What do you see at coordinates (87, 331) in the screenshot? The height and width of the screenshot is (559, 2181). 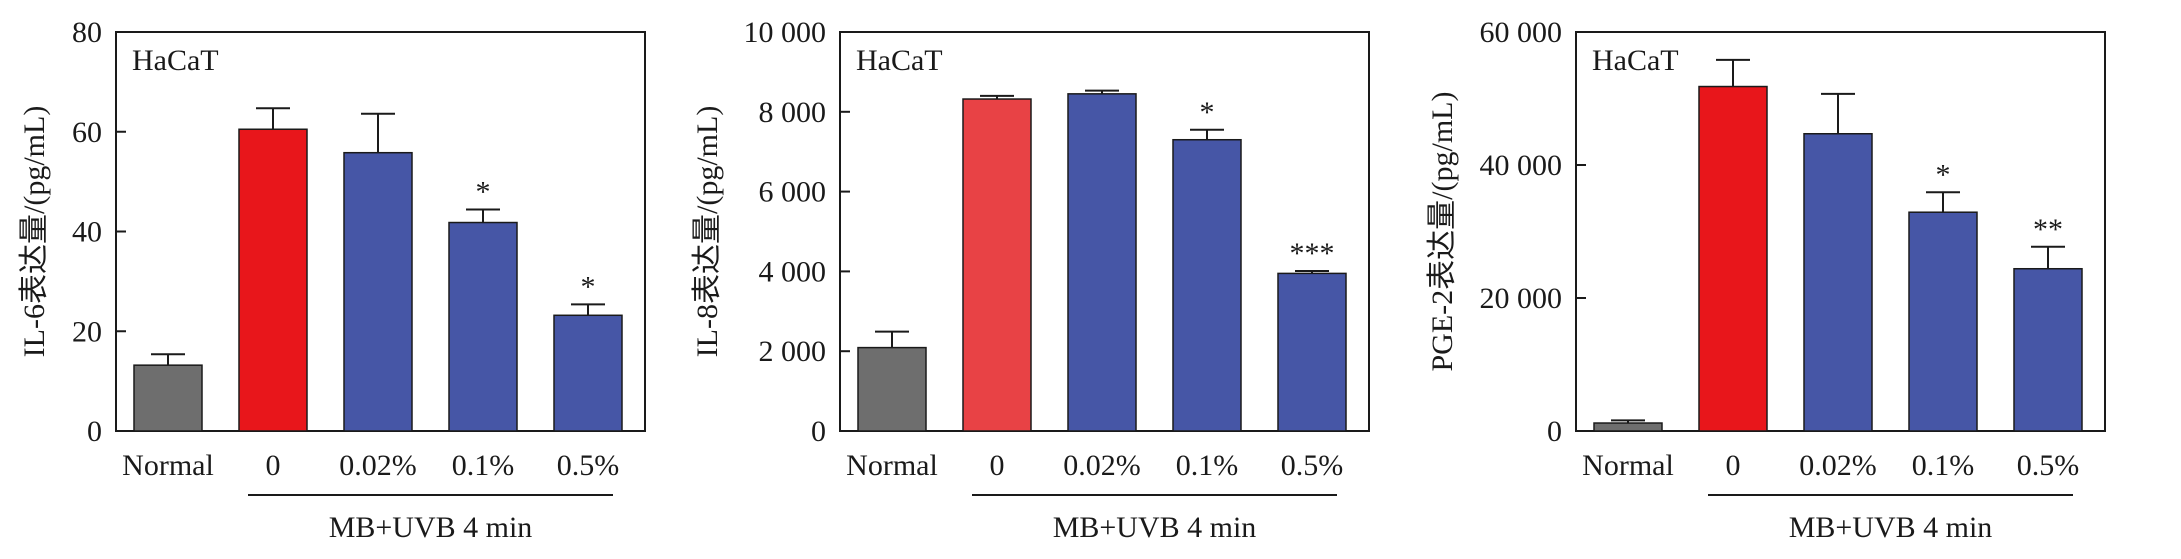 I see `y-tick-label: 20` at bounding box center [87, 331].